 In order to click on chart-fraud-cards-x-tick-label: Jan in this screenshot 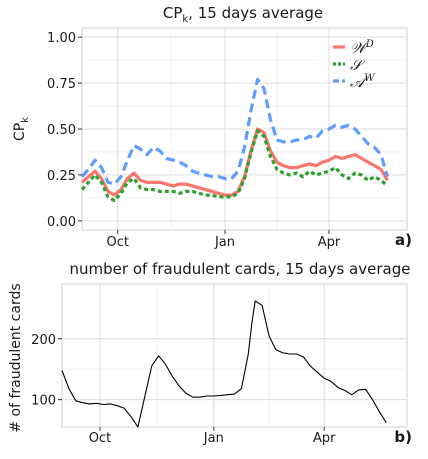, I will do `click(213, 438)`.